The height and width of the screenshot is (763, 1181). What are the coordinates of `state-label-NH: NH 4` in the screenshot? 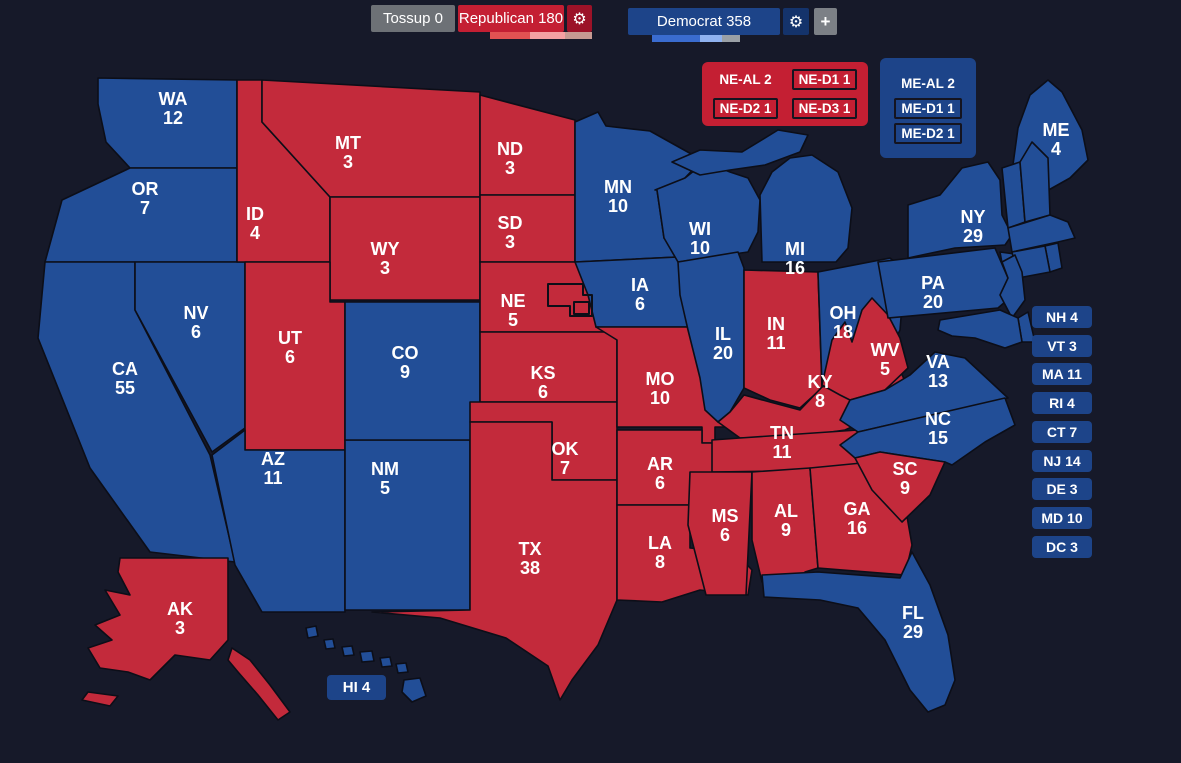 It's located at (1062, 317).